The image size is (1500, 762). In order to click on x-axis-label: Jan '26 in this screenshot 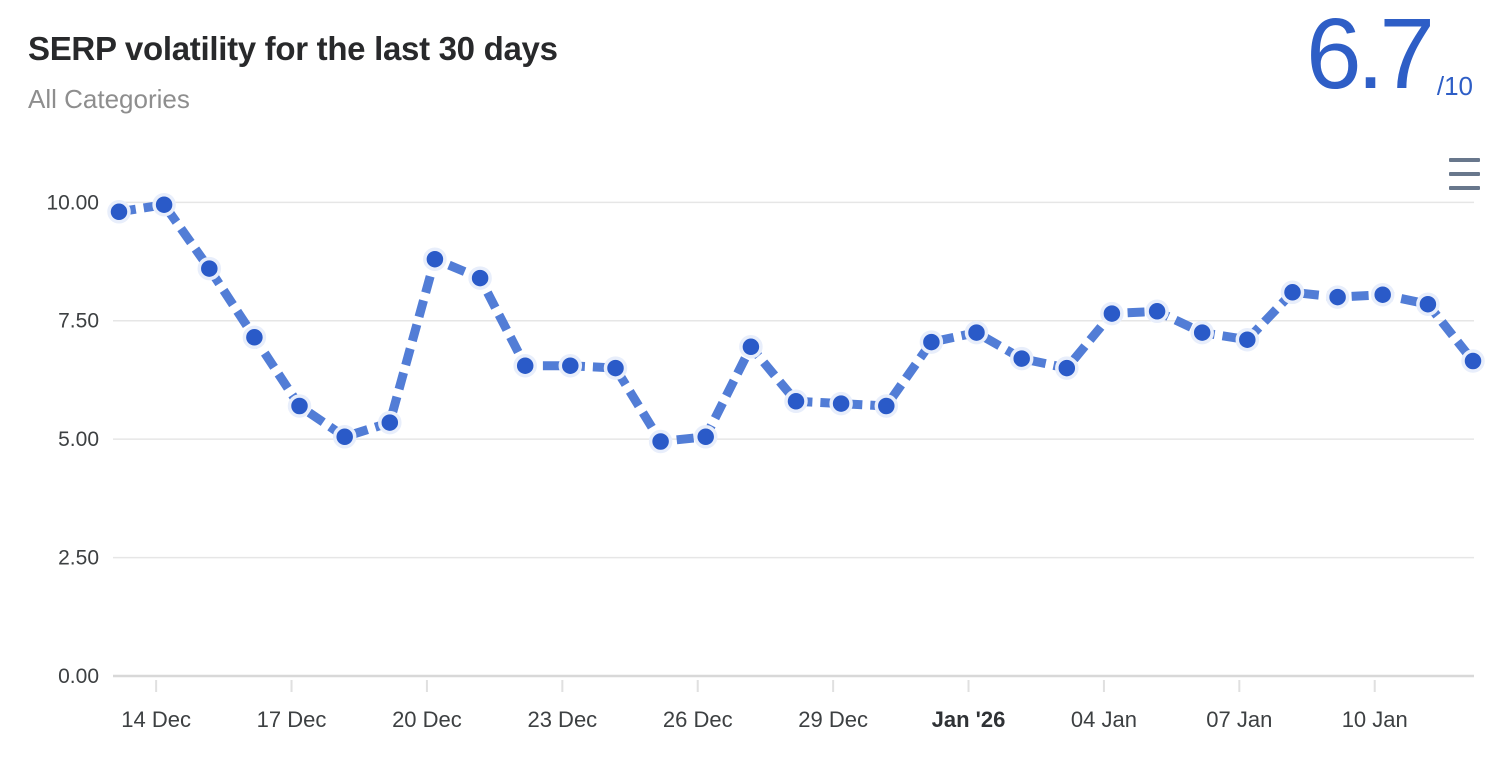, I will do `click(969, 719)`.